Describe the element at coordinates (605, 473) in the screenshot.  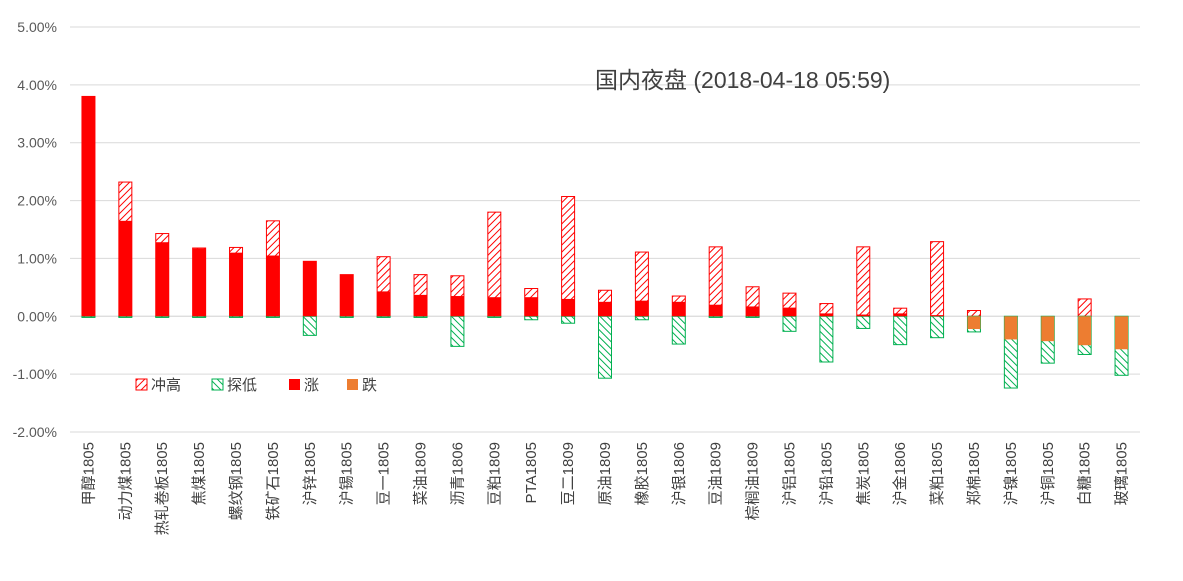
I see `x-category-label: 原油1809` at that location.